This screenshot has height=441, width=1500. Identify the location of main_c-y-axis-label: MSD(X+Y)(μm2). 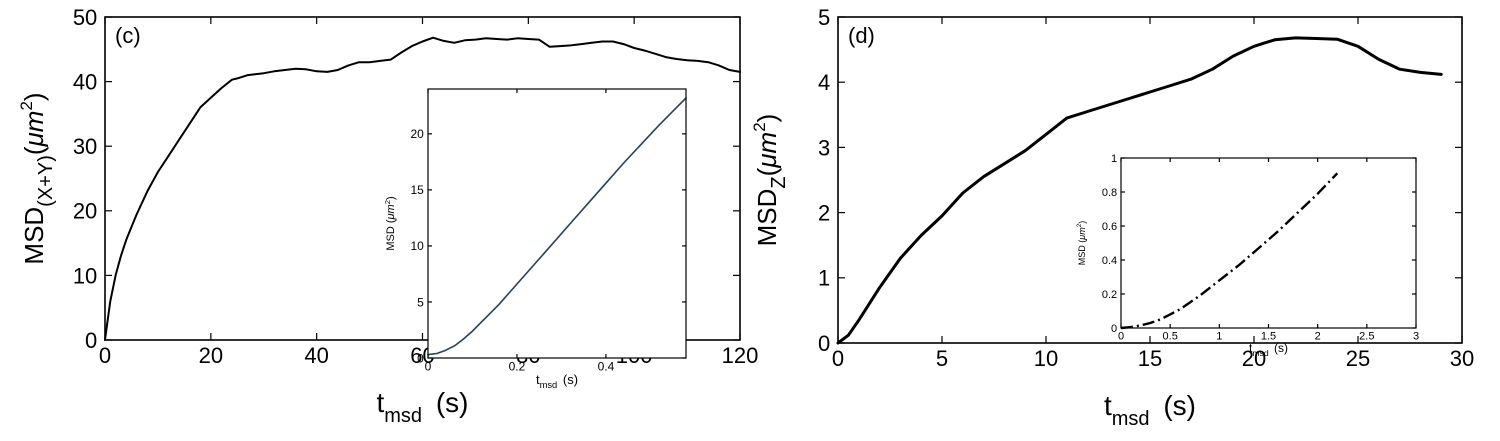
(37, 178).